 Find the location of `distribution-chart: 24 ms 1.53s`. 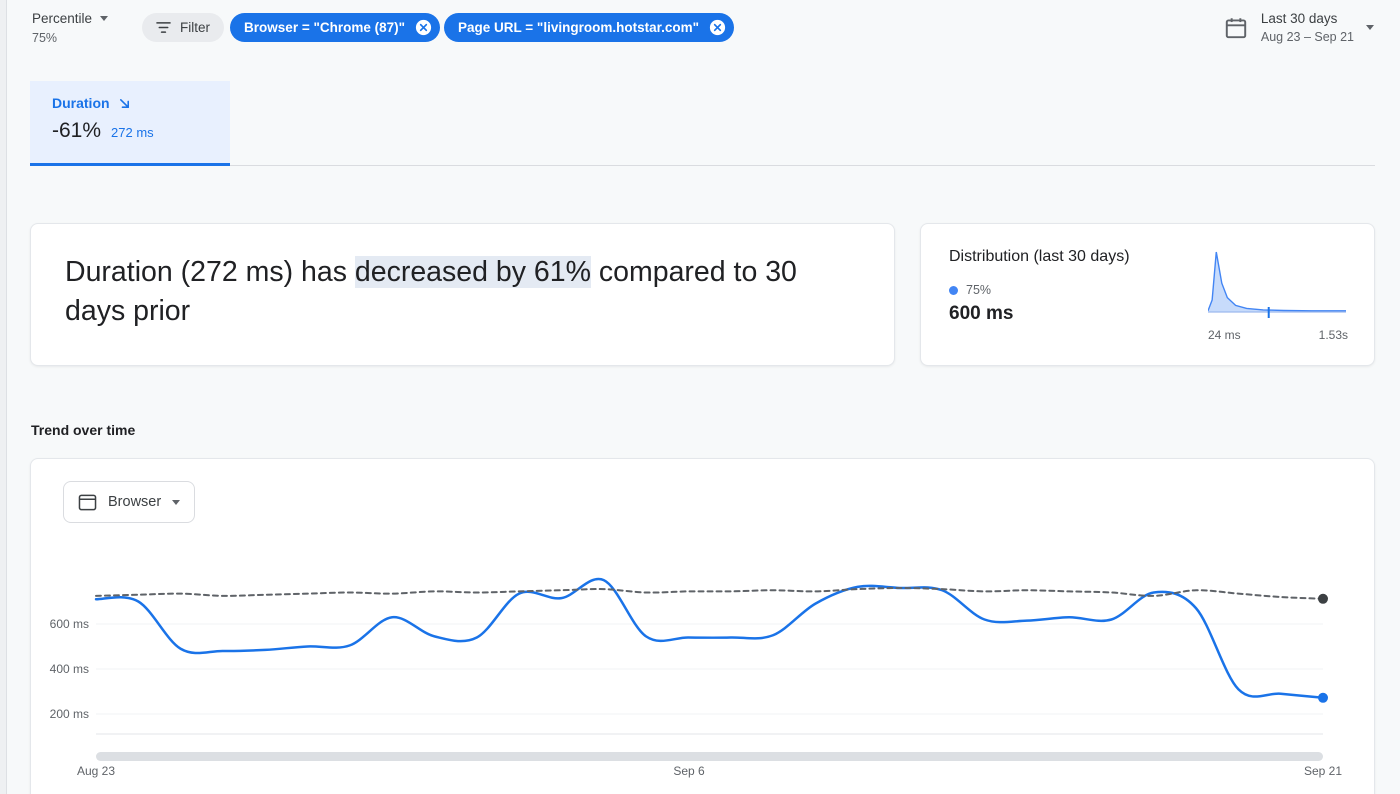

distribution-chart: 24 ms 1.53s is located at coordinates (1277, 297).